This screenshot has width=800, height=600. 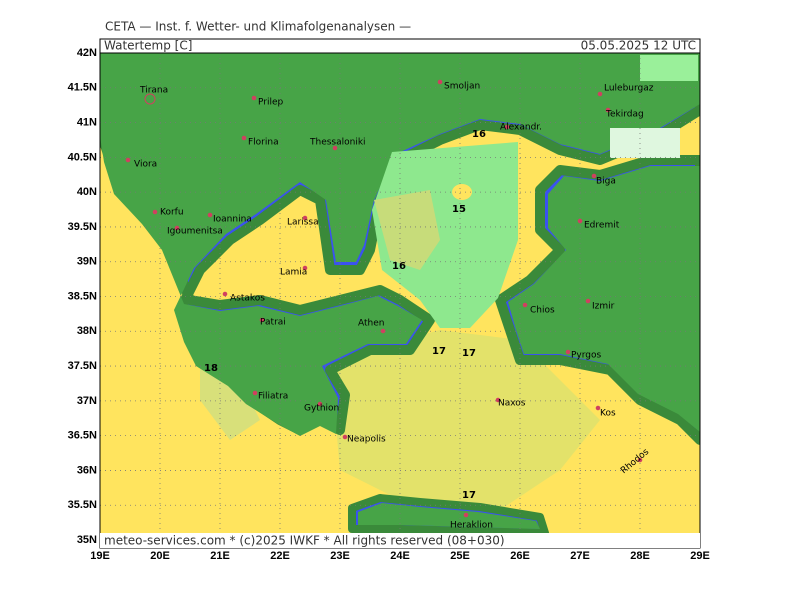 I want to click on lon-tick-label: 19E, so click(x=100, y=556).